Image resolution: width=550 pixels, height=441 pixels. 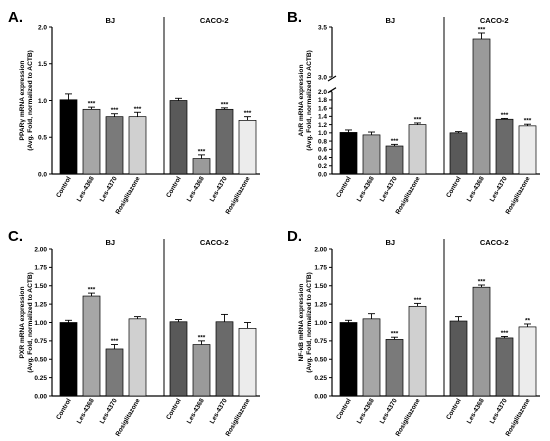 What do you see at coordinates (322, 141) in the screenshot?
I see `y-tick-label: 0.8` at bounding box center [322, 141].